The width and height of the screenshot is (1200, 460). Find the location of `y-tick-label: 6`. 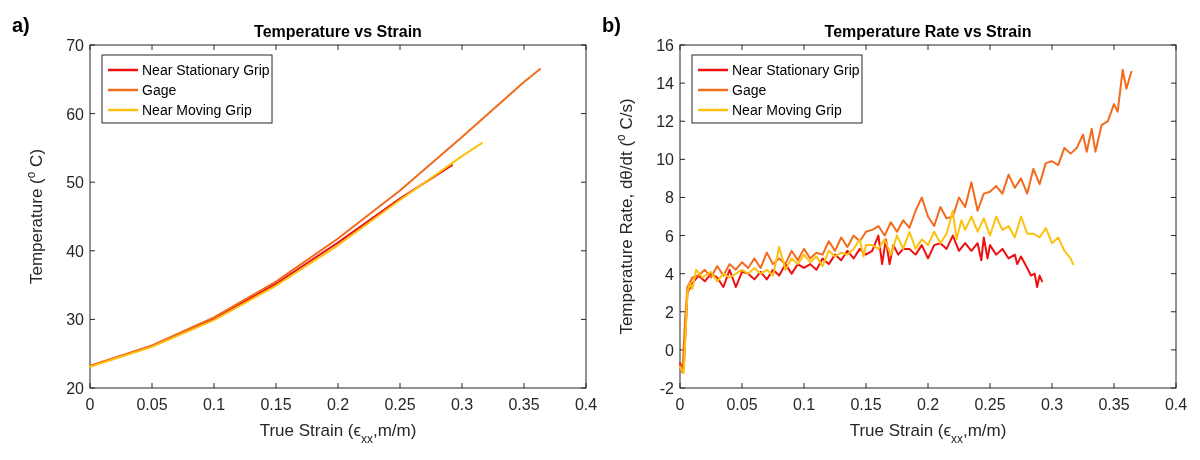

y-tick-label: 6 is located at coordinates (670, 236).